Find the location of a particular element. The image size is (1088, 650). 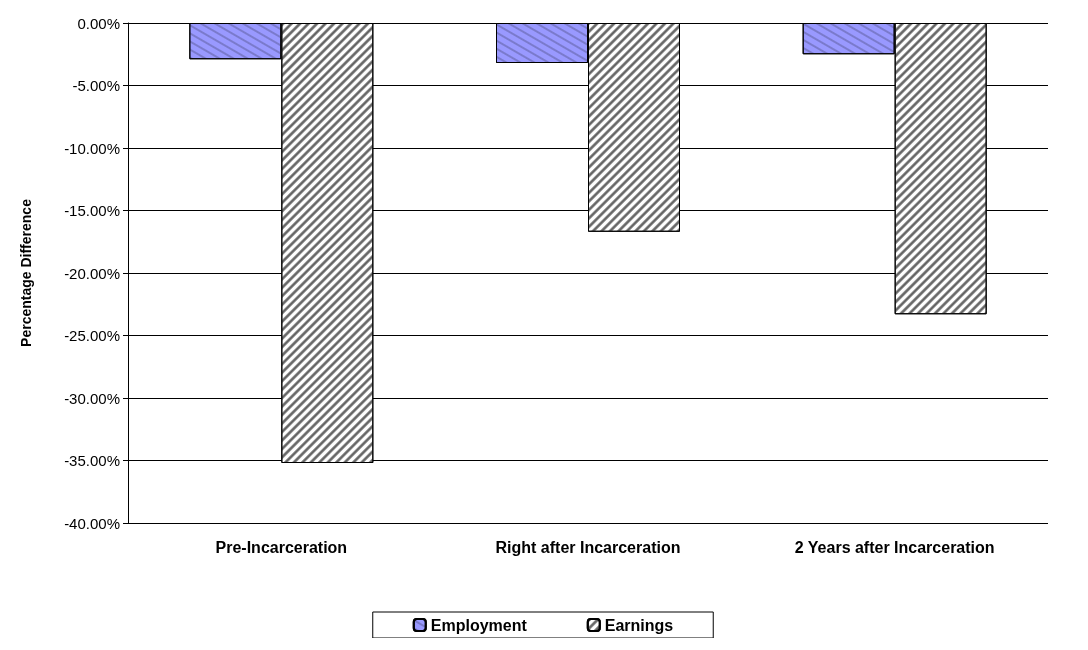

x-tick-label: 2 Years after Incarceration is located at coordinates (894, 547).